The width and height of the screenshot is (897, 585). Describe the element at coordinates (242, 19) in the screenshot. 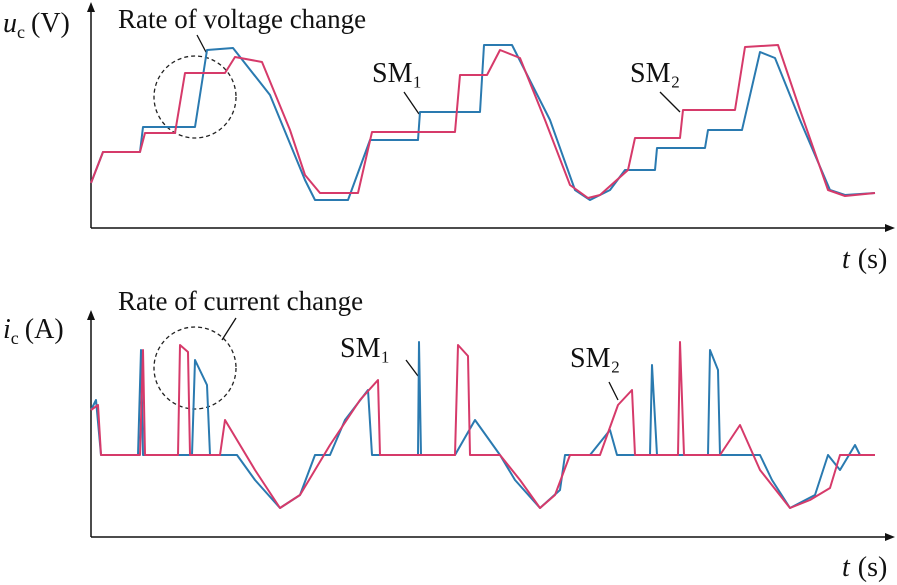

I see `annotation: Rate of voltage change` at that location.